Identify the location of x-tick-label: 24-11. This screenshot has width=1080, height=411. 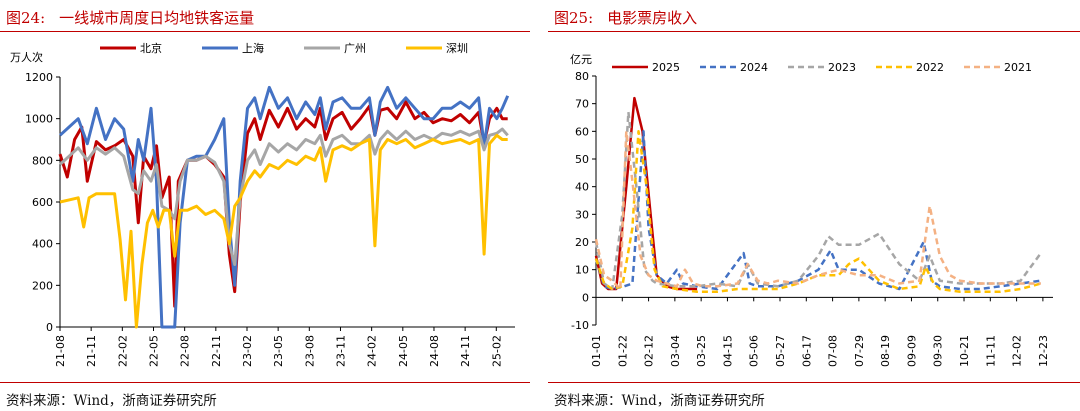
(465, 351).